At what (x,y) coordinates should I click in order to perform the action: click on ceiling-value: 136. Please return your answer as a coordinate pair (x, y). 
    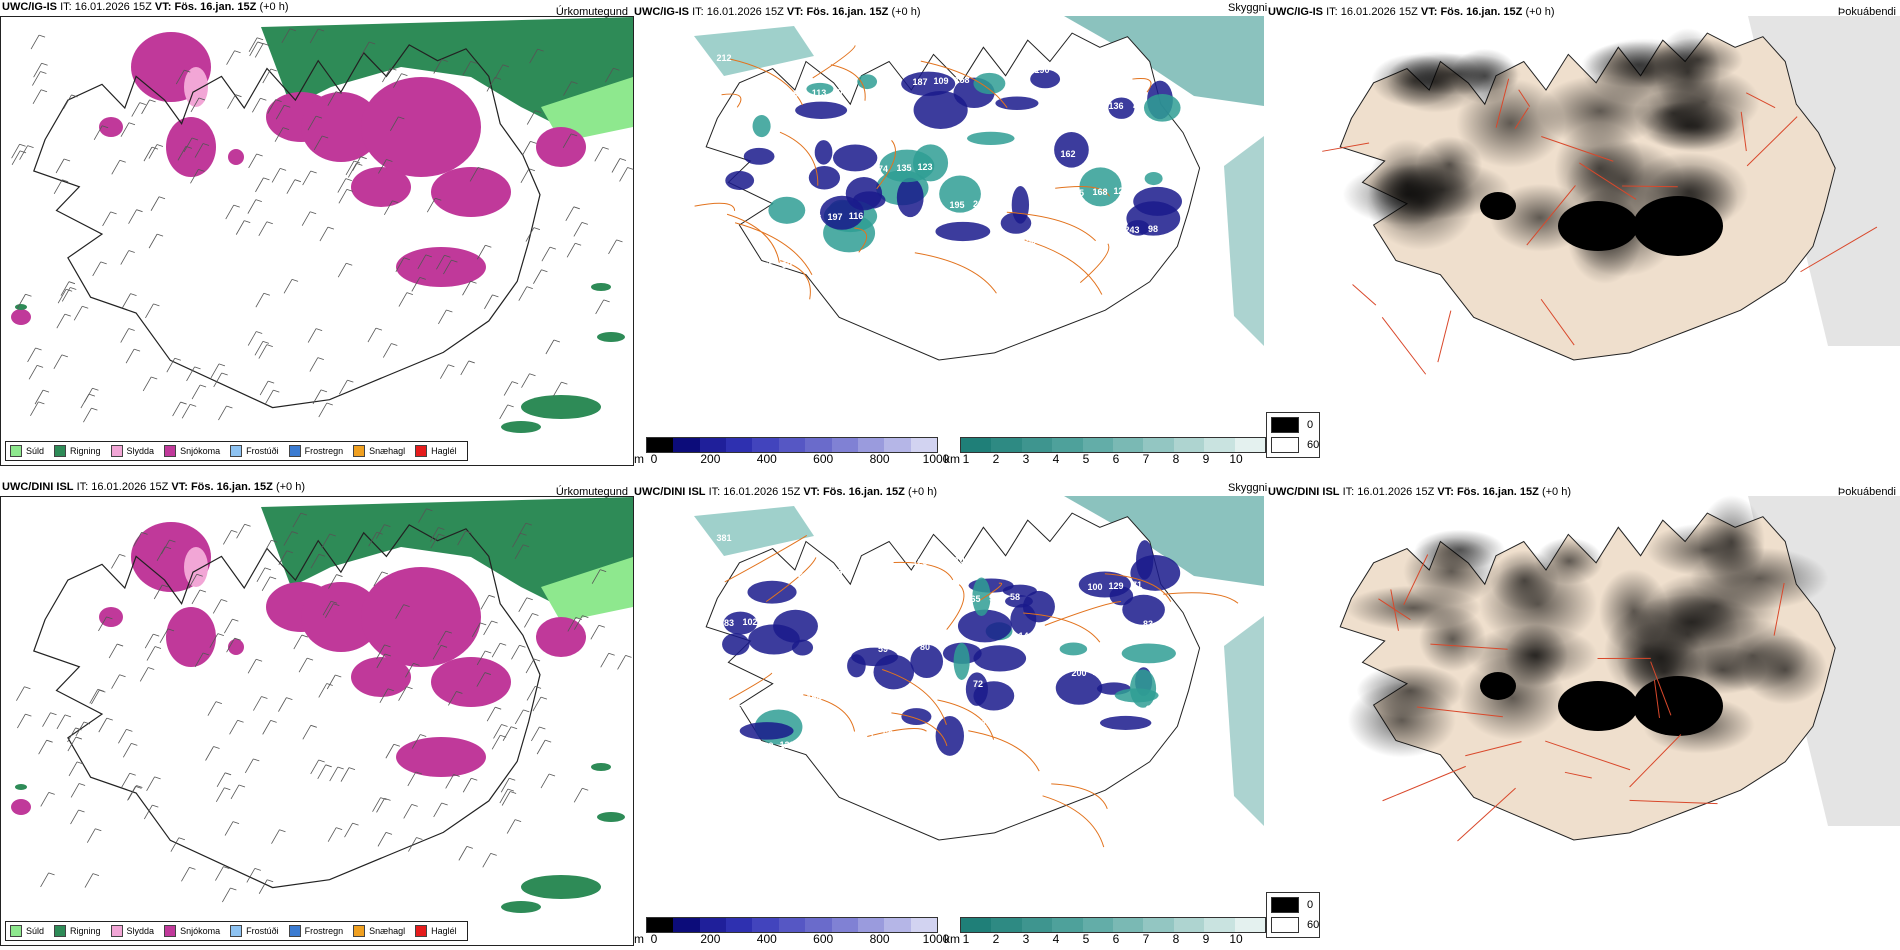
    Looking at the image, I should click on (1115, 106).